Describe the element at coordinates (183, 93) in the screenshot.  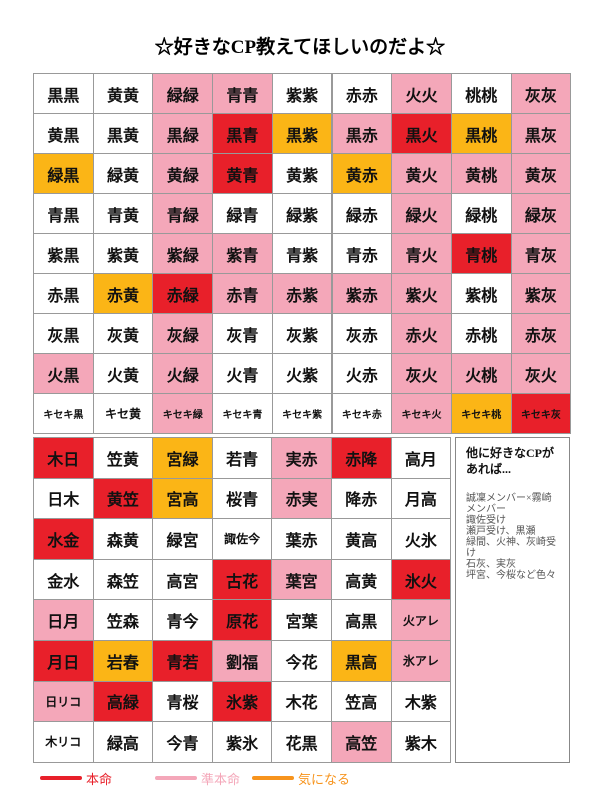
I see `cp-cell: 緑緑` at that location.